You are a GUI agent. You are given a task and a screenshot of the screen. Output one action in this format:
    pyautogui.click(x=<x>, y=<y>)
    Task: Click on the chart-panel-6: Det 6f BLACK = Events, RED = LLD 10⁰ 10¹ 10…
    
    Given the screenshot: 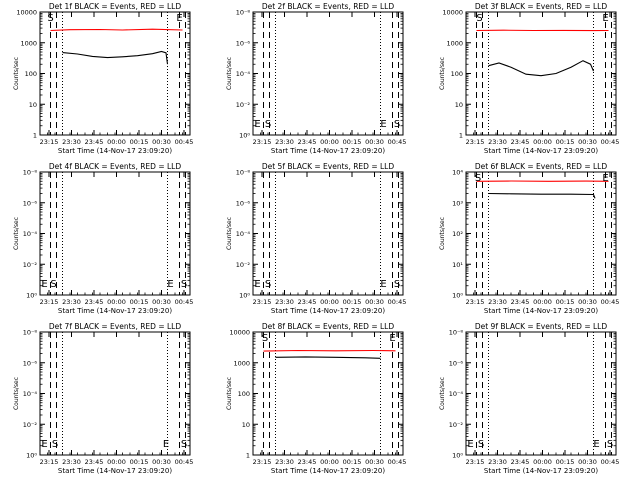 What is the action you would take?
    pyautogui.click(x=529, y=238)
    